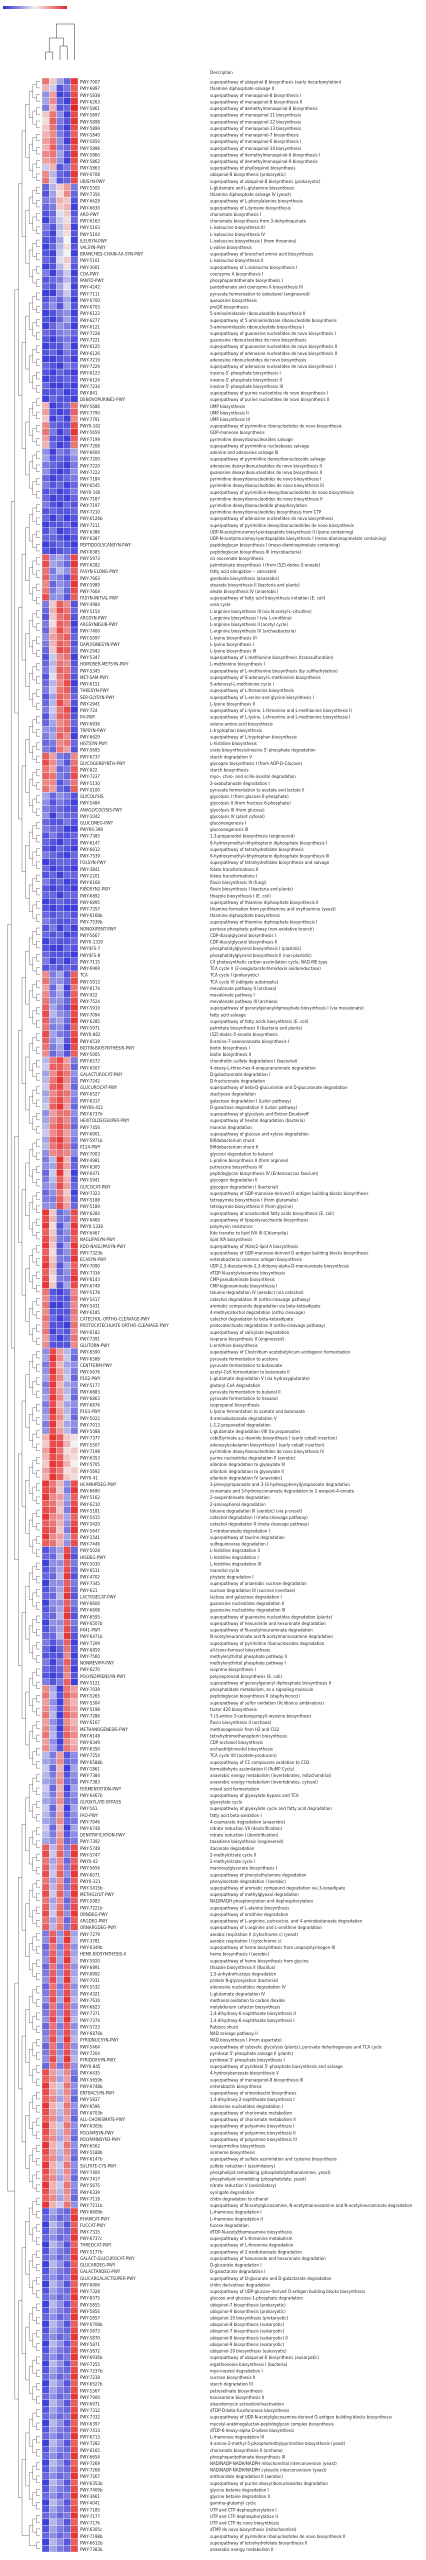 This screenshot has width=426, height=2560. I want to click on row-id-label: P441-PWY, so click(90, 1630).